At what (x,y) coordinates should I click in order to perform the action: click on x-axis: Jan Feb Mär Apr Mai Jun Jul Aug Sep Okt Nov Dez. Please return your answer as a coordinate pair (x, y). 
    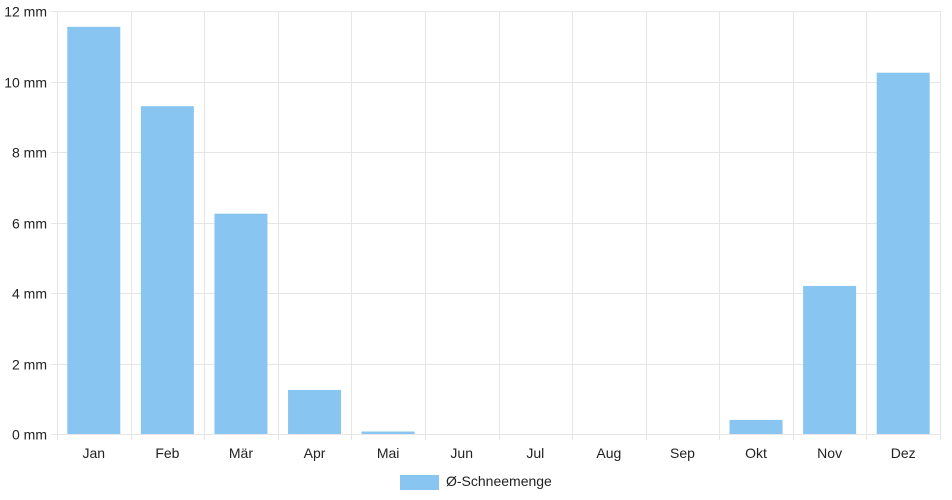
    Looking at the image, I should click on (499, 453).